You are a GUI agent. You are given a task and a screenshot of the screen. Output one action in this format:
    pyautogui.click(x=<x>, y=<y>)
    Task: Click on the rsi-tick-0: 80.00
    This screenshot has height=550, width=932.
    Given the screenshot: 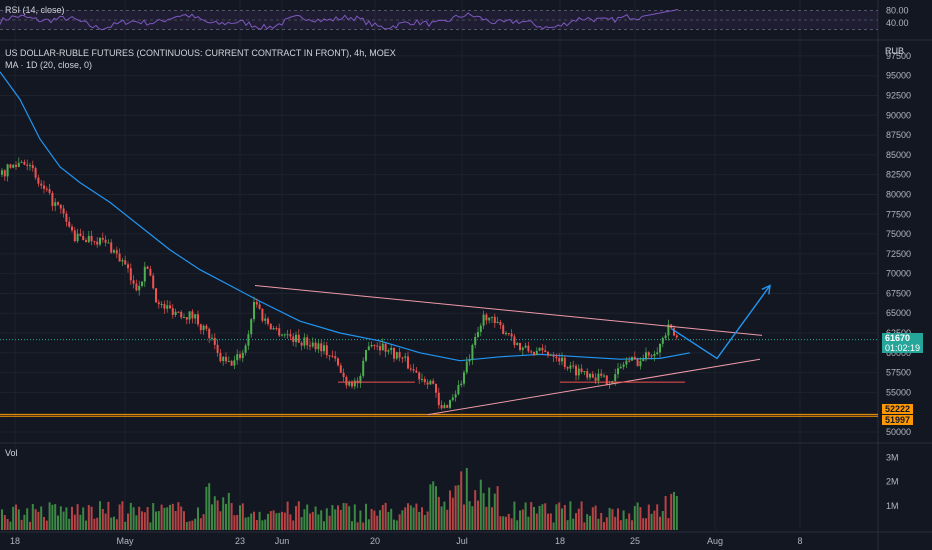 What is the action you would take?
    pyautogui.click(x=897, y=10)
    